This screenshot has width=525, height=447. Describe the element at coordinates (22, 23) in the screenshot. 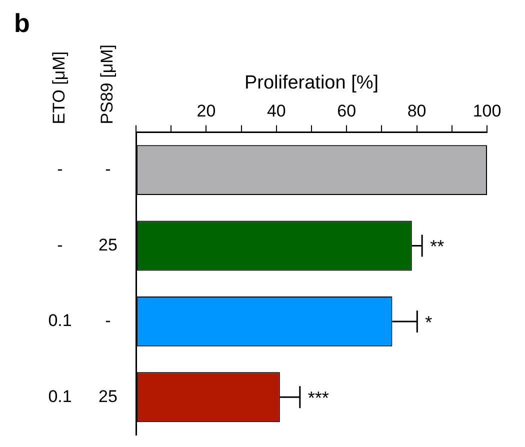

I see `text: b` at that location.